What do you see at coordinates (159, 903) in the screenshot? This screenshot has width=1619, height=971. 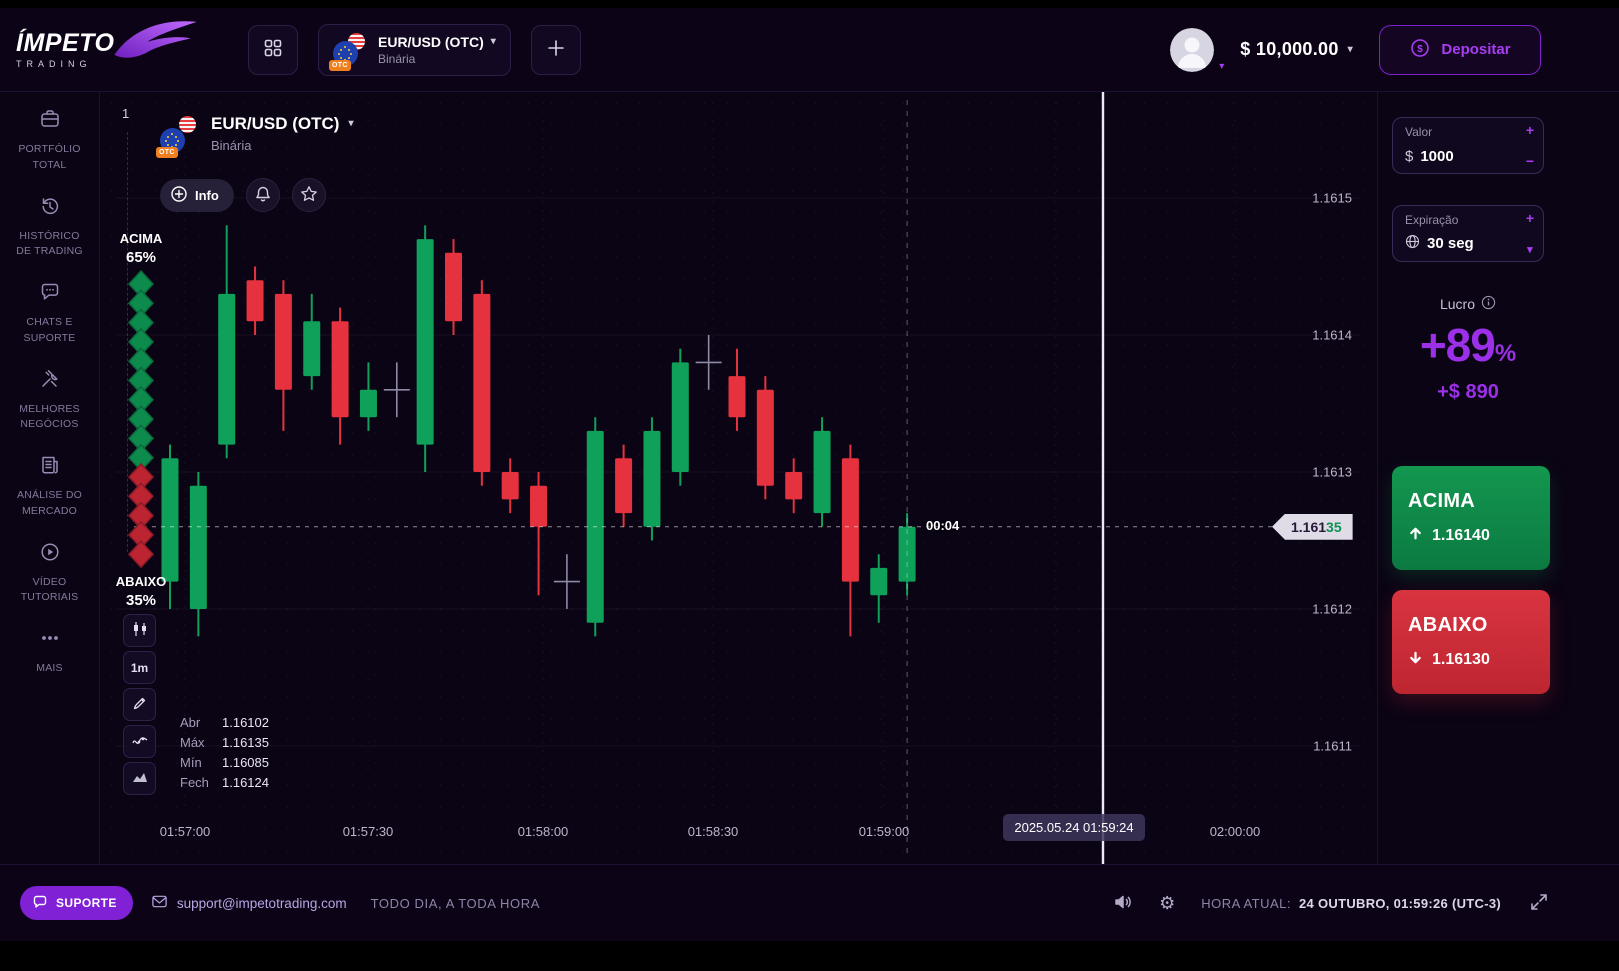 I see `envelope-icon` at bounding box center [159, 903].